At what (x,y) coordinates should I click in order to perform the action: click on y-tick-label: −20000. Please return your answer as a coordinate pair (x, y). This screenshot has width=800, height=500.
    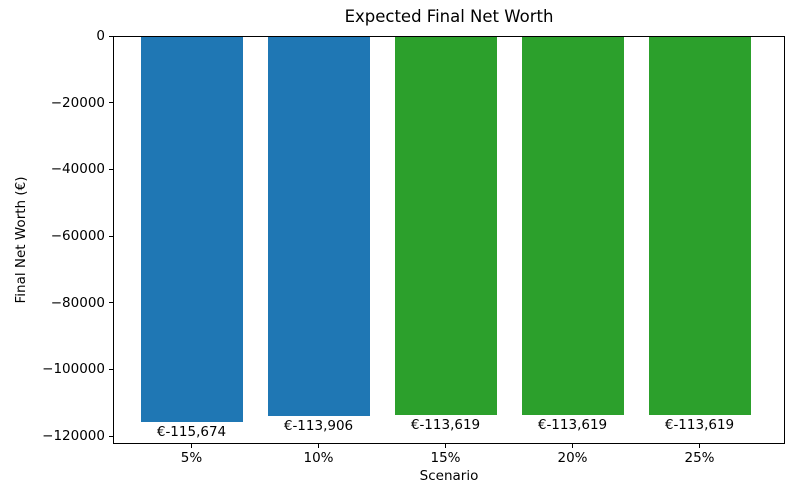
    Looking at the image, I should click on (77, 102).